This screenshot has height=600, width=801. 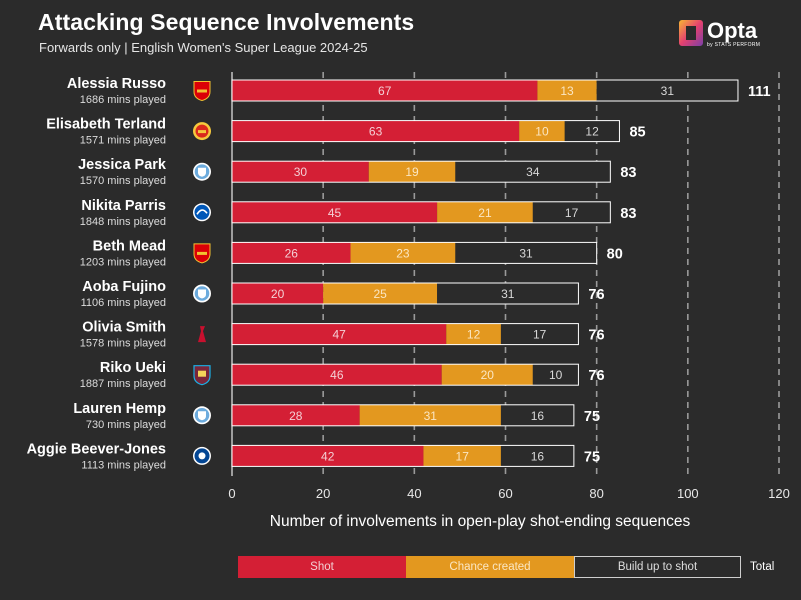 What do you see at coordinates (414, 493) in the screenshot?
I see `x-tick-label: 40` at bounding box center [414, 493].